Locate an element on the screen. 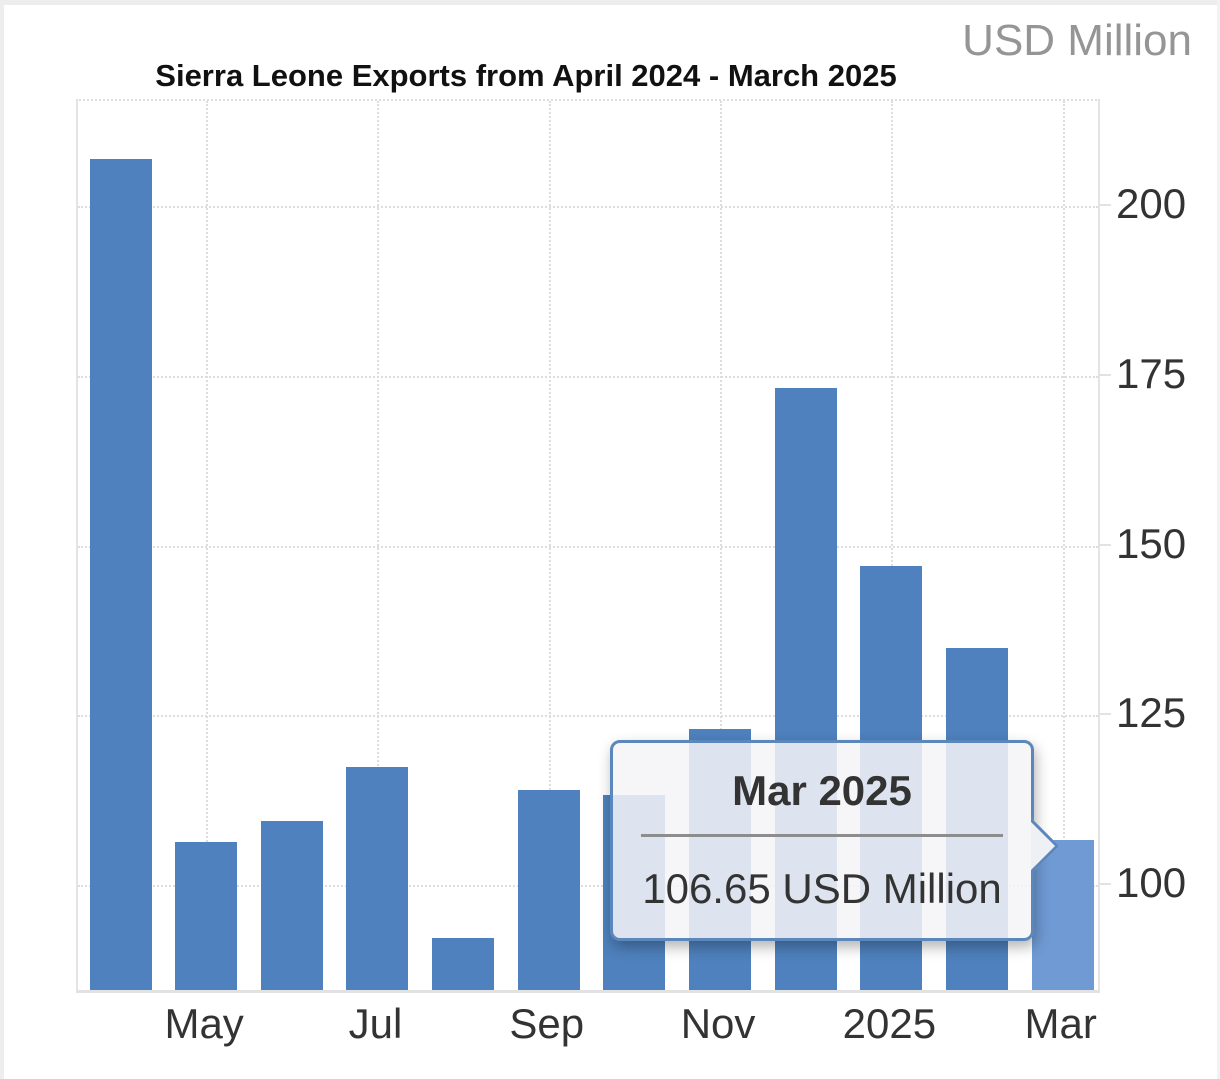 The height and width of the screenshot is (1079, 1220). gridline-x-sep is located at coordinates (549, 545).